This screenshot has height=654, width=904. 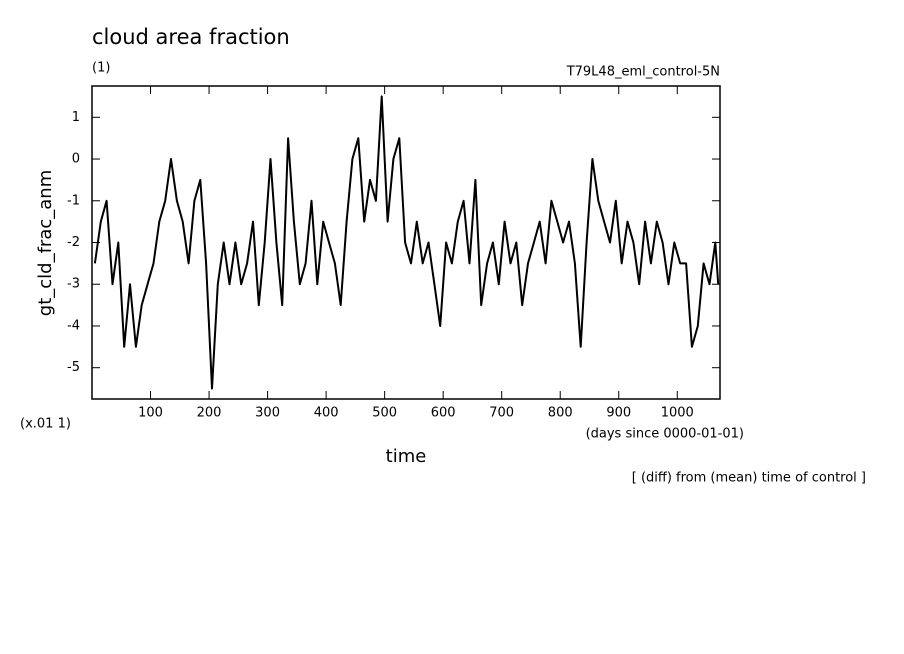 I want to click on annotation: [ (diff) from (mean) time of control ], so click(x=749, y=478).